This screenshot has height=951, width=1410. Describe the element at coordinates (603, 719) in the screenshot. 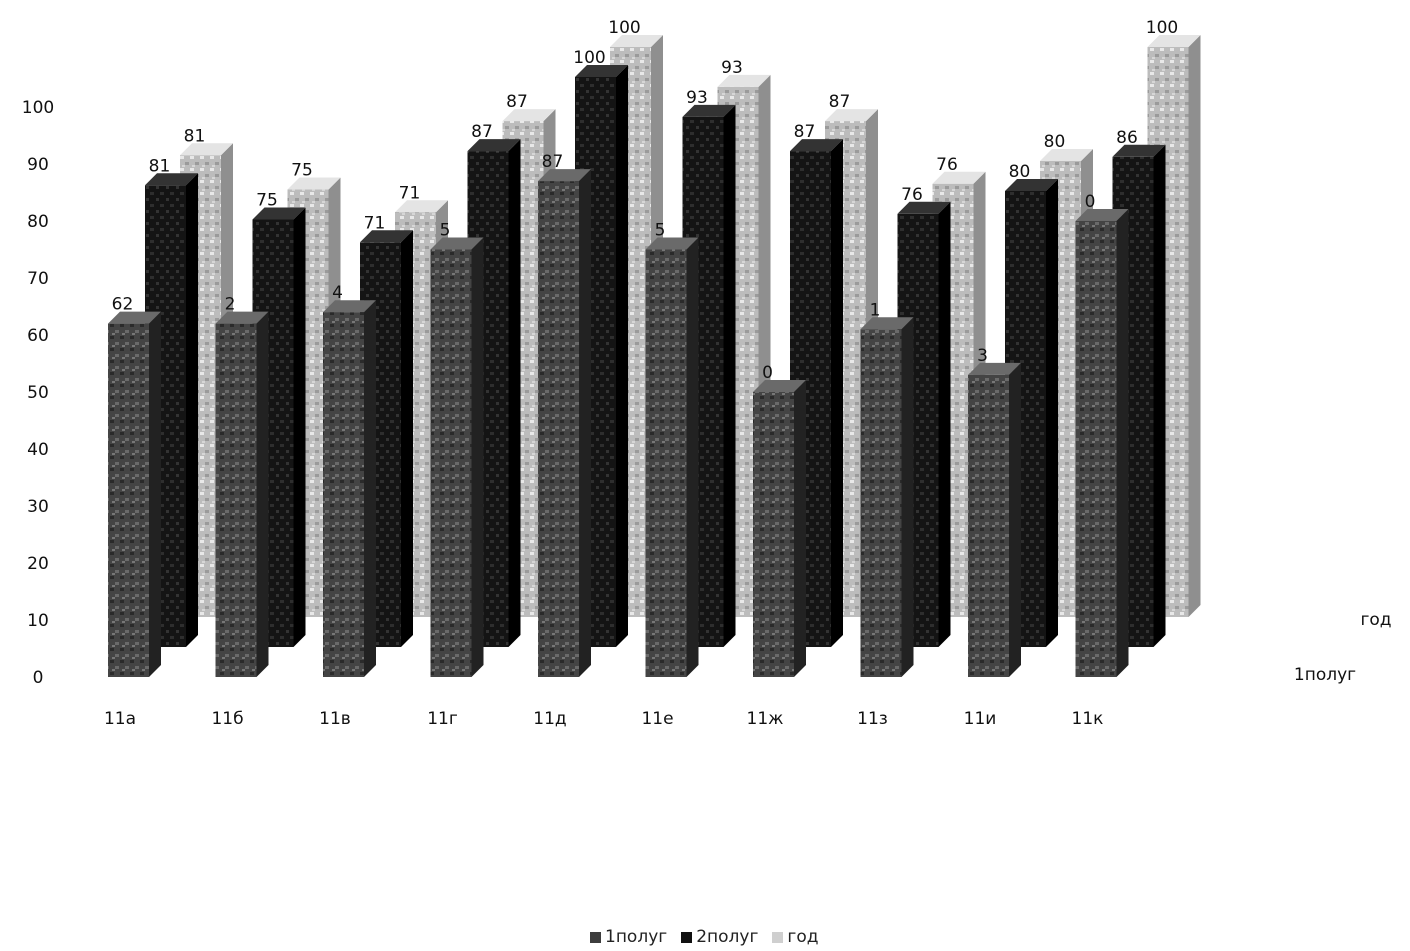

I see `x-axis: 11а 11б 11в 11г 11д 11е 11ж 11з 11и 11к` at that location.